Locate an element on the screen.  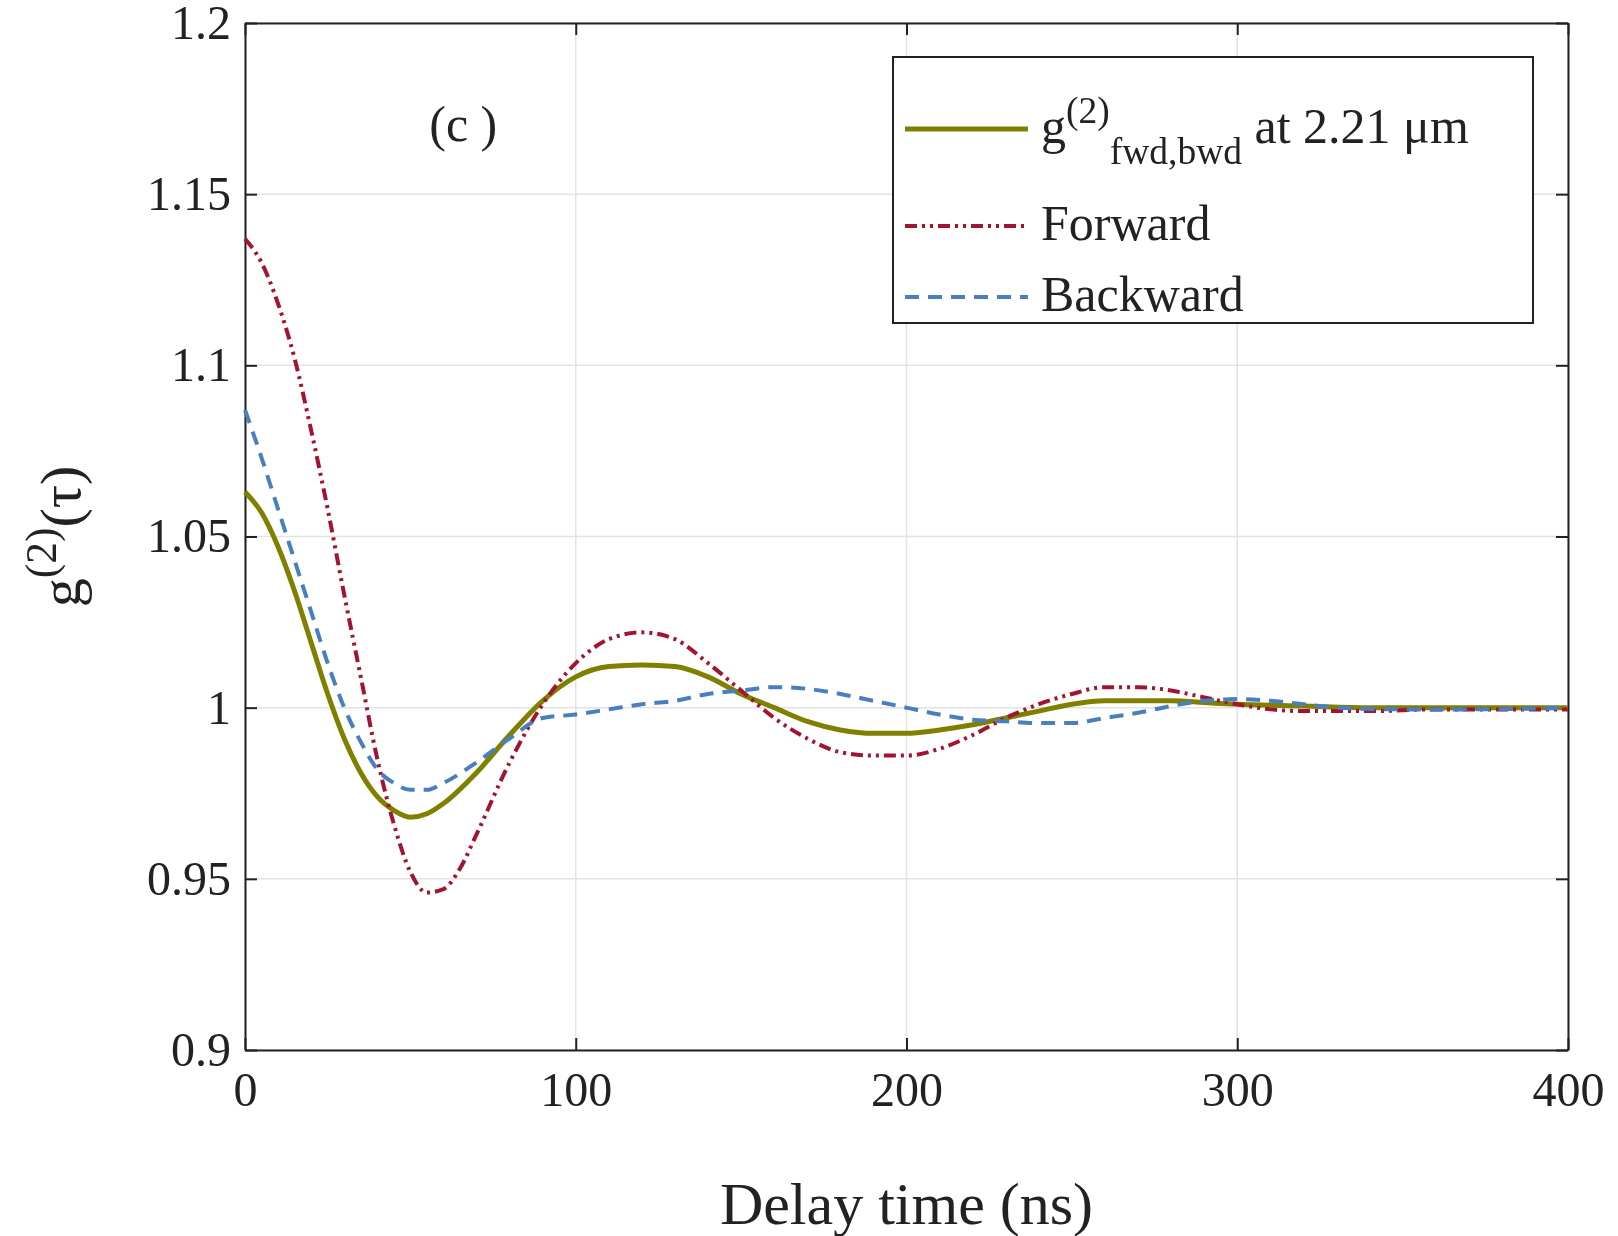
y-tick-label: 1.15 is located at coordinates (189, 194).